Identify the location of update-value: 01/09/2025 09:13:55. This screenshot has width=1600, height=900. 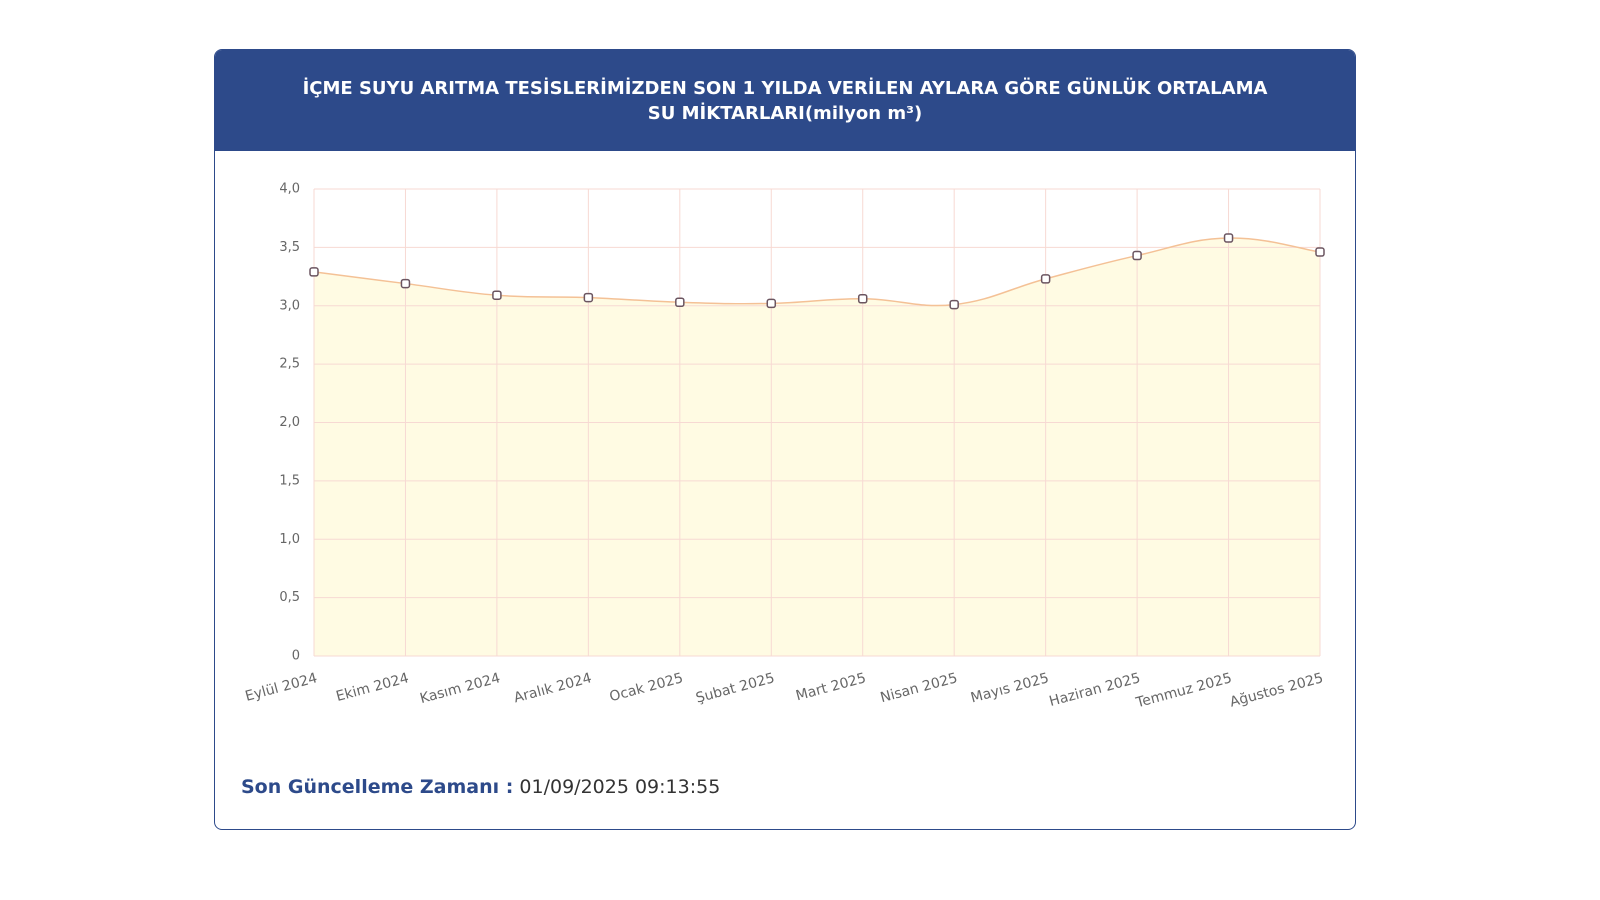
(620, 787).